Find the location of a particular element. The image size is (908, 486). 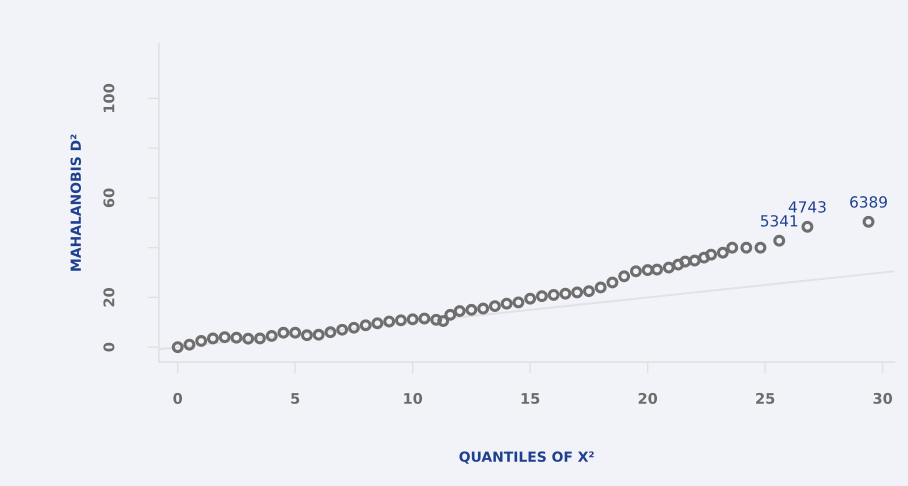

y-tick-label: 20 is located at coordinates (108, 297).